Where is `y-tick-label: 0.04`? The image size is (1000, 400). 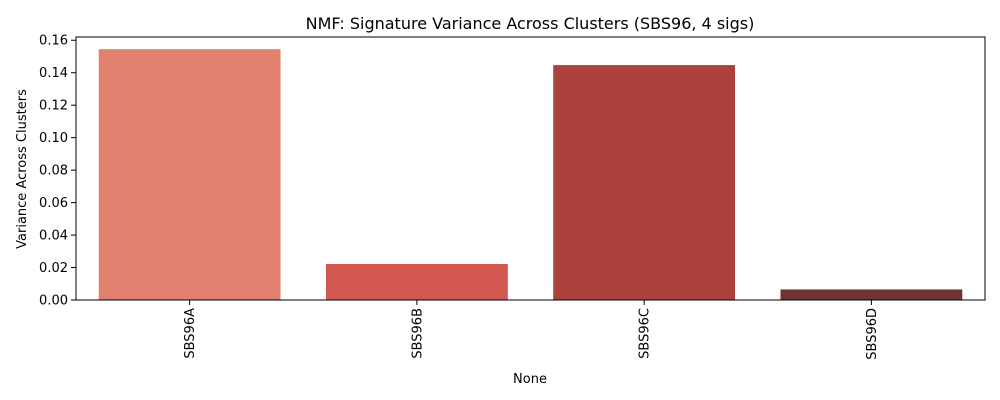 y-tick-label: 0.04 is located at coordinates (53, 236).